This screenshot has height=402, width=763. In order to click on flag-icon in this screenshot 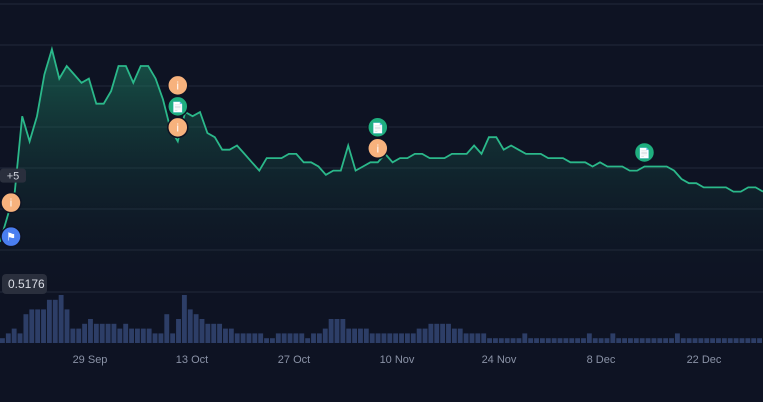, I will do `click(11, 236)`.